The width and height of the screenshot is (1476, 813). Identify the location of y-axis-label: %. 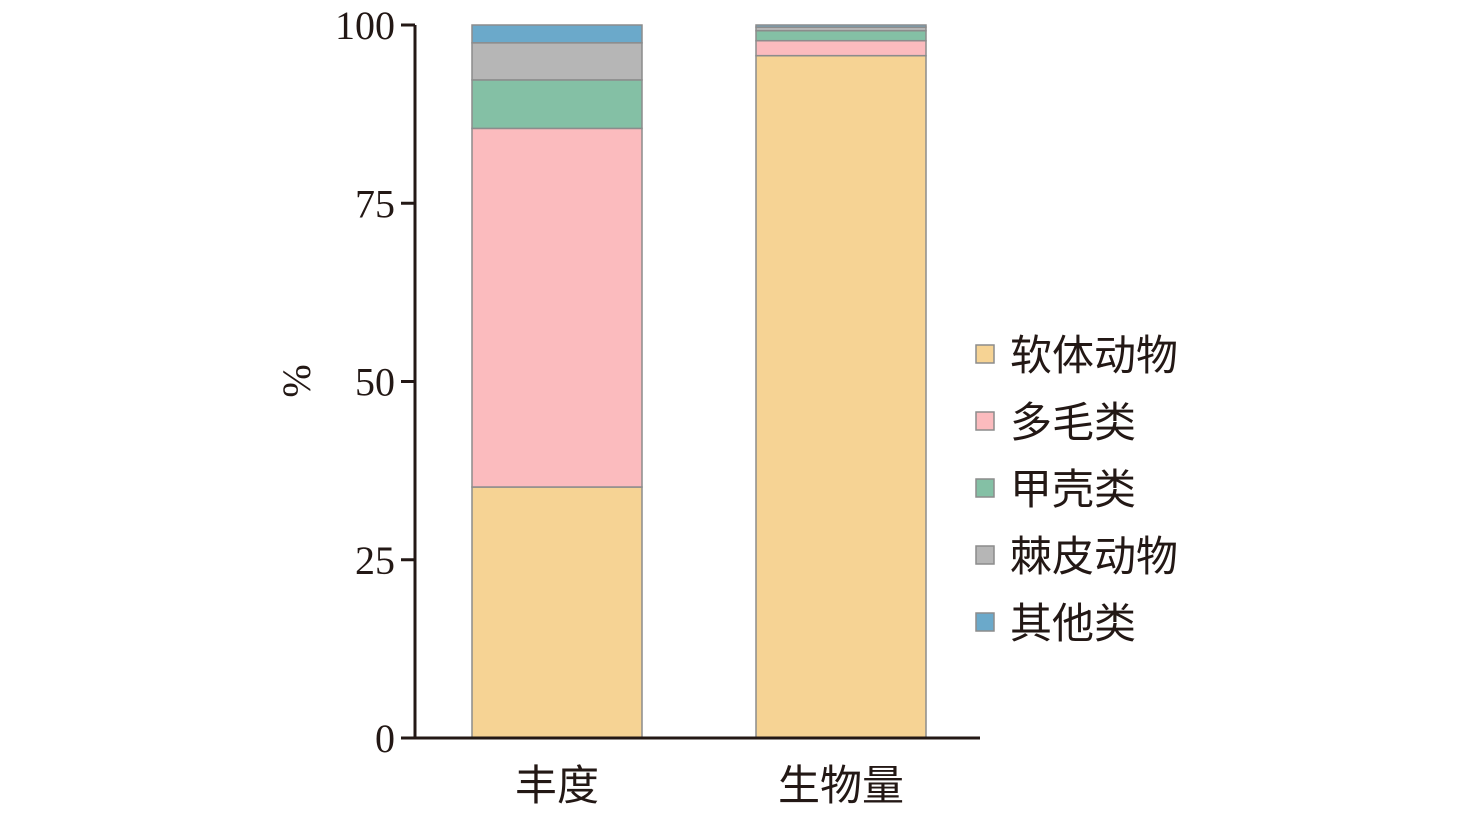
(296, 380).